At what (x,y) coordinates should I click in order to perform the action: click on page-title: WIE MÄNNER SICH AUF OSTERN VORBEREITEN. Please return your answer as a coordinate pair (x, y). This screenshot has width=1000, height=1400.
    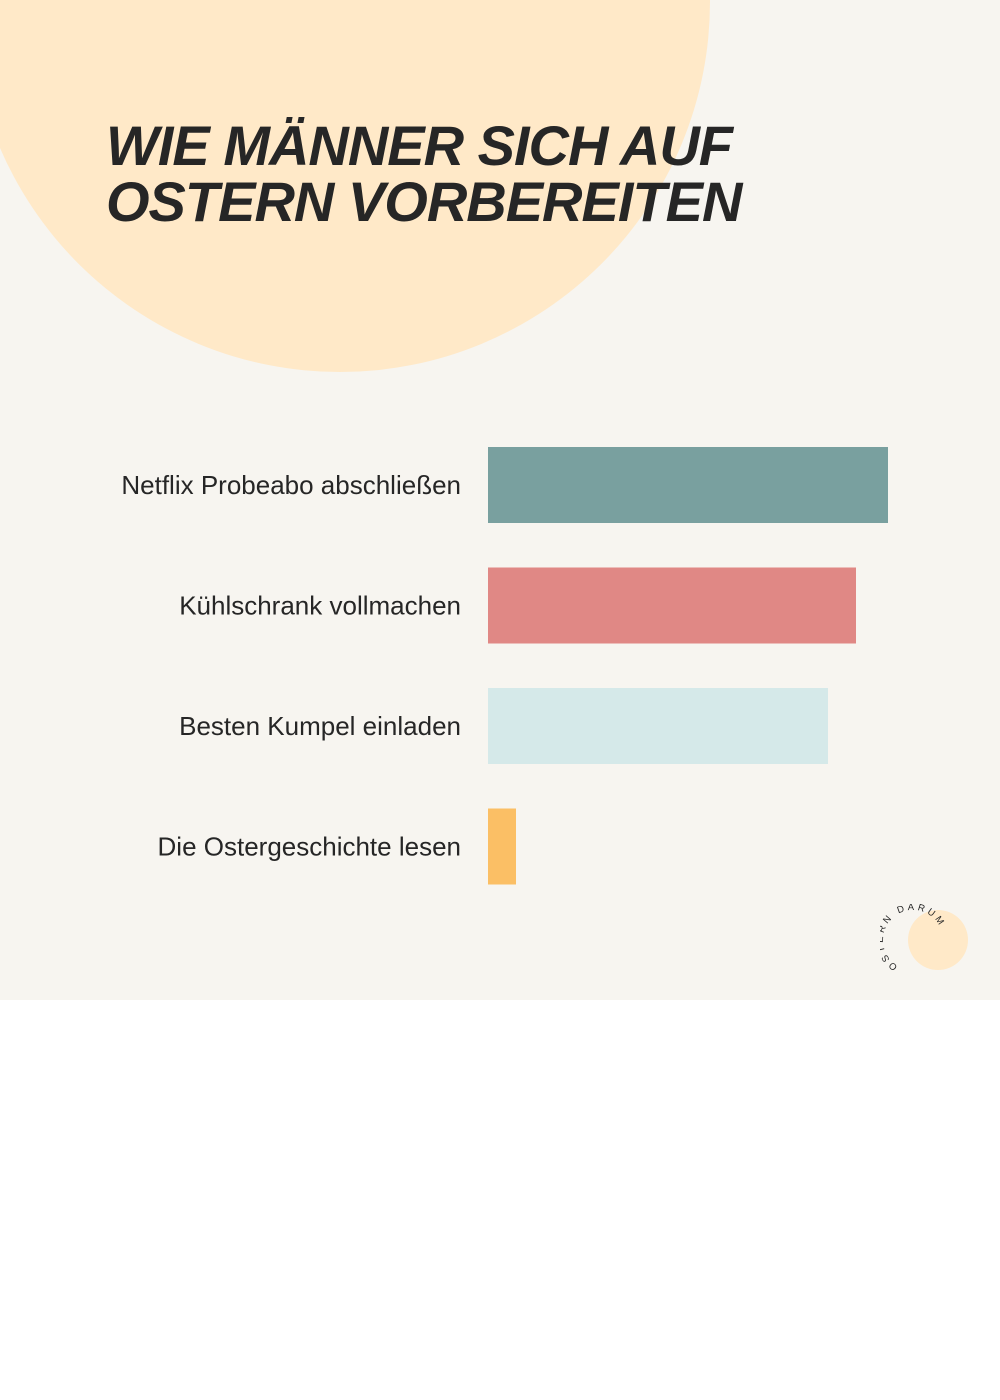
    Looking at the image, I should click on (424, 173).